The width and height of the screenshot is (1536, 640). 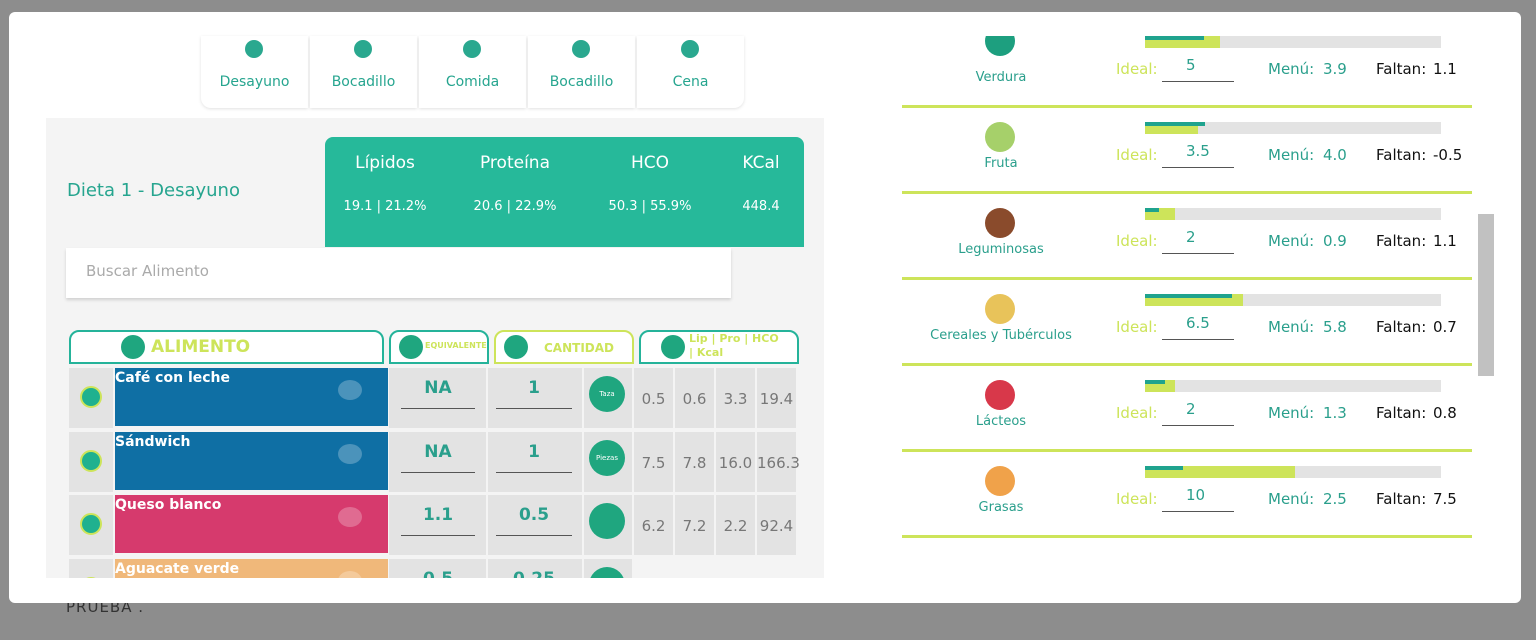 I want to click on header-label: ALIMENTO, so click(x=201, y=347).